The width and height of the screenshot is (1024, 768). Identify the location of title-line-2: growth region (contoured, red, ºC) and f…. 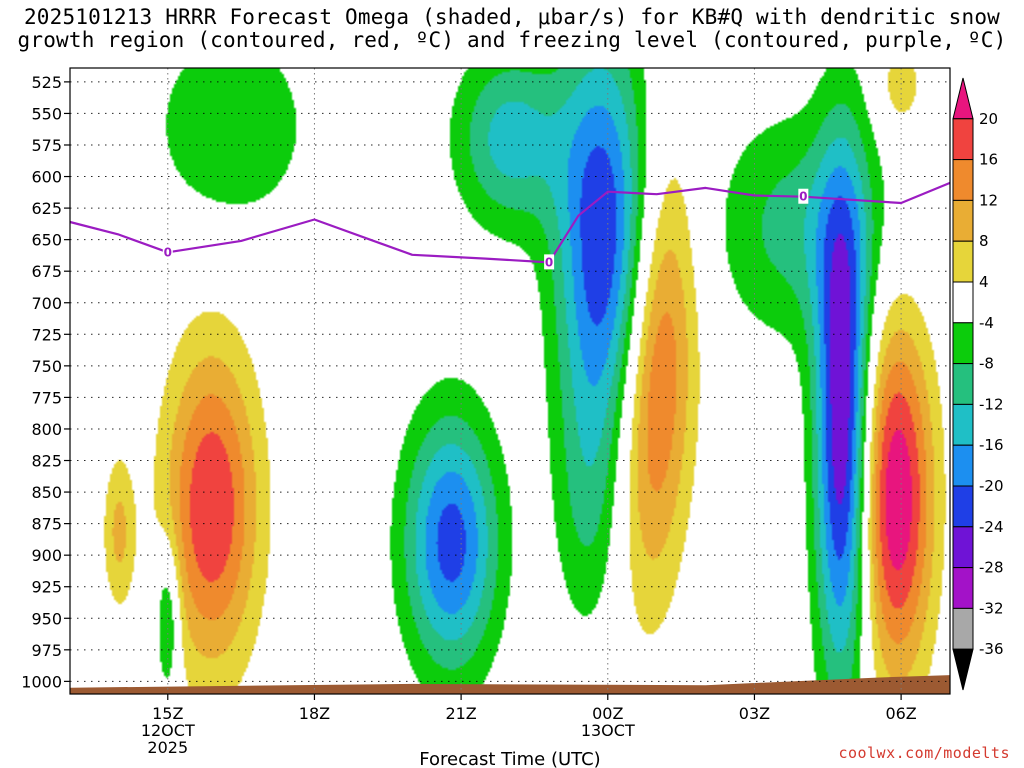
(512, 40).